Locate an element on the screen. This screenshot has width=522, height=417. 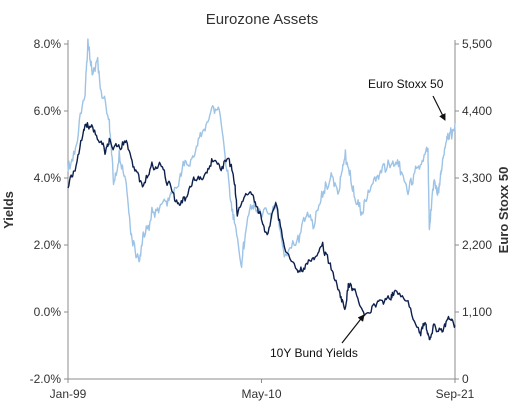
chart-title: Eurozone Assets is located at coordinates (262, 19).